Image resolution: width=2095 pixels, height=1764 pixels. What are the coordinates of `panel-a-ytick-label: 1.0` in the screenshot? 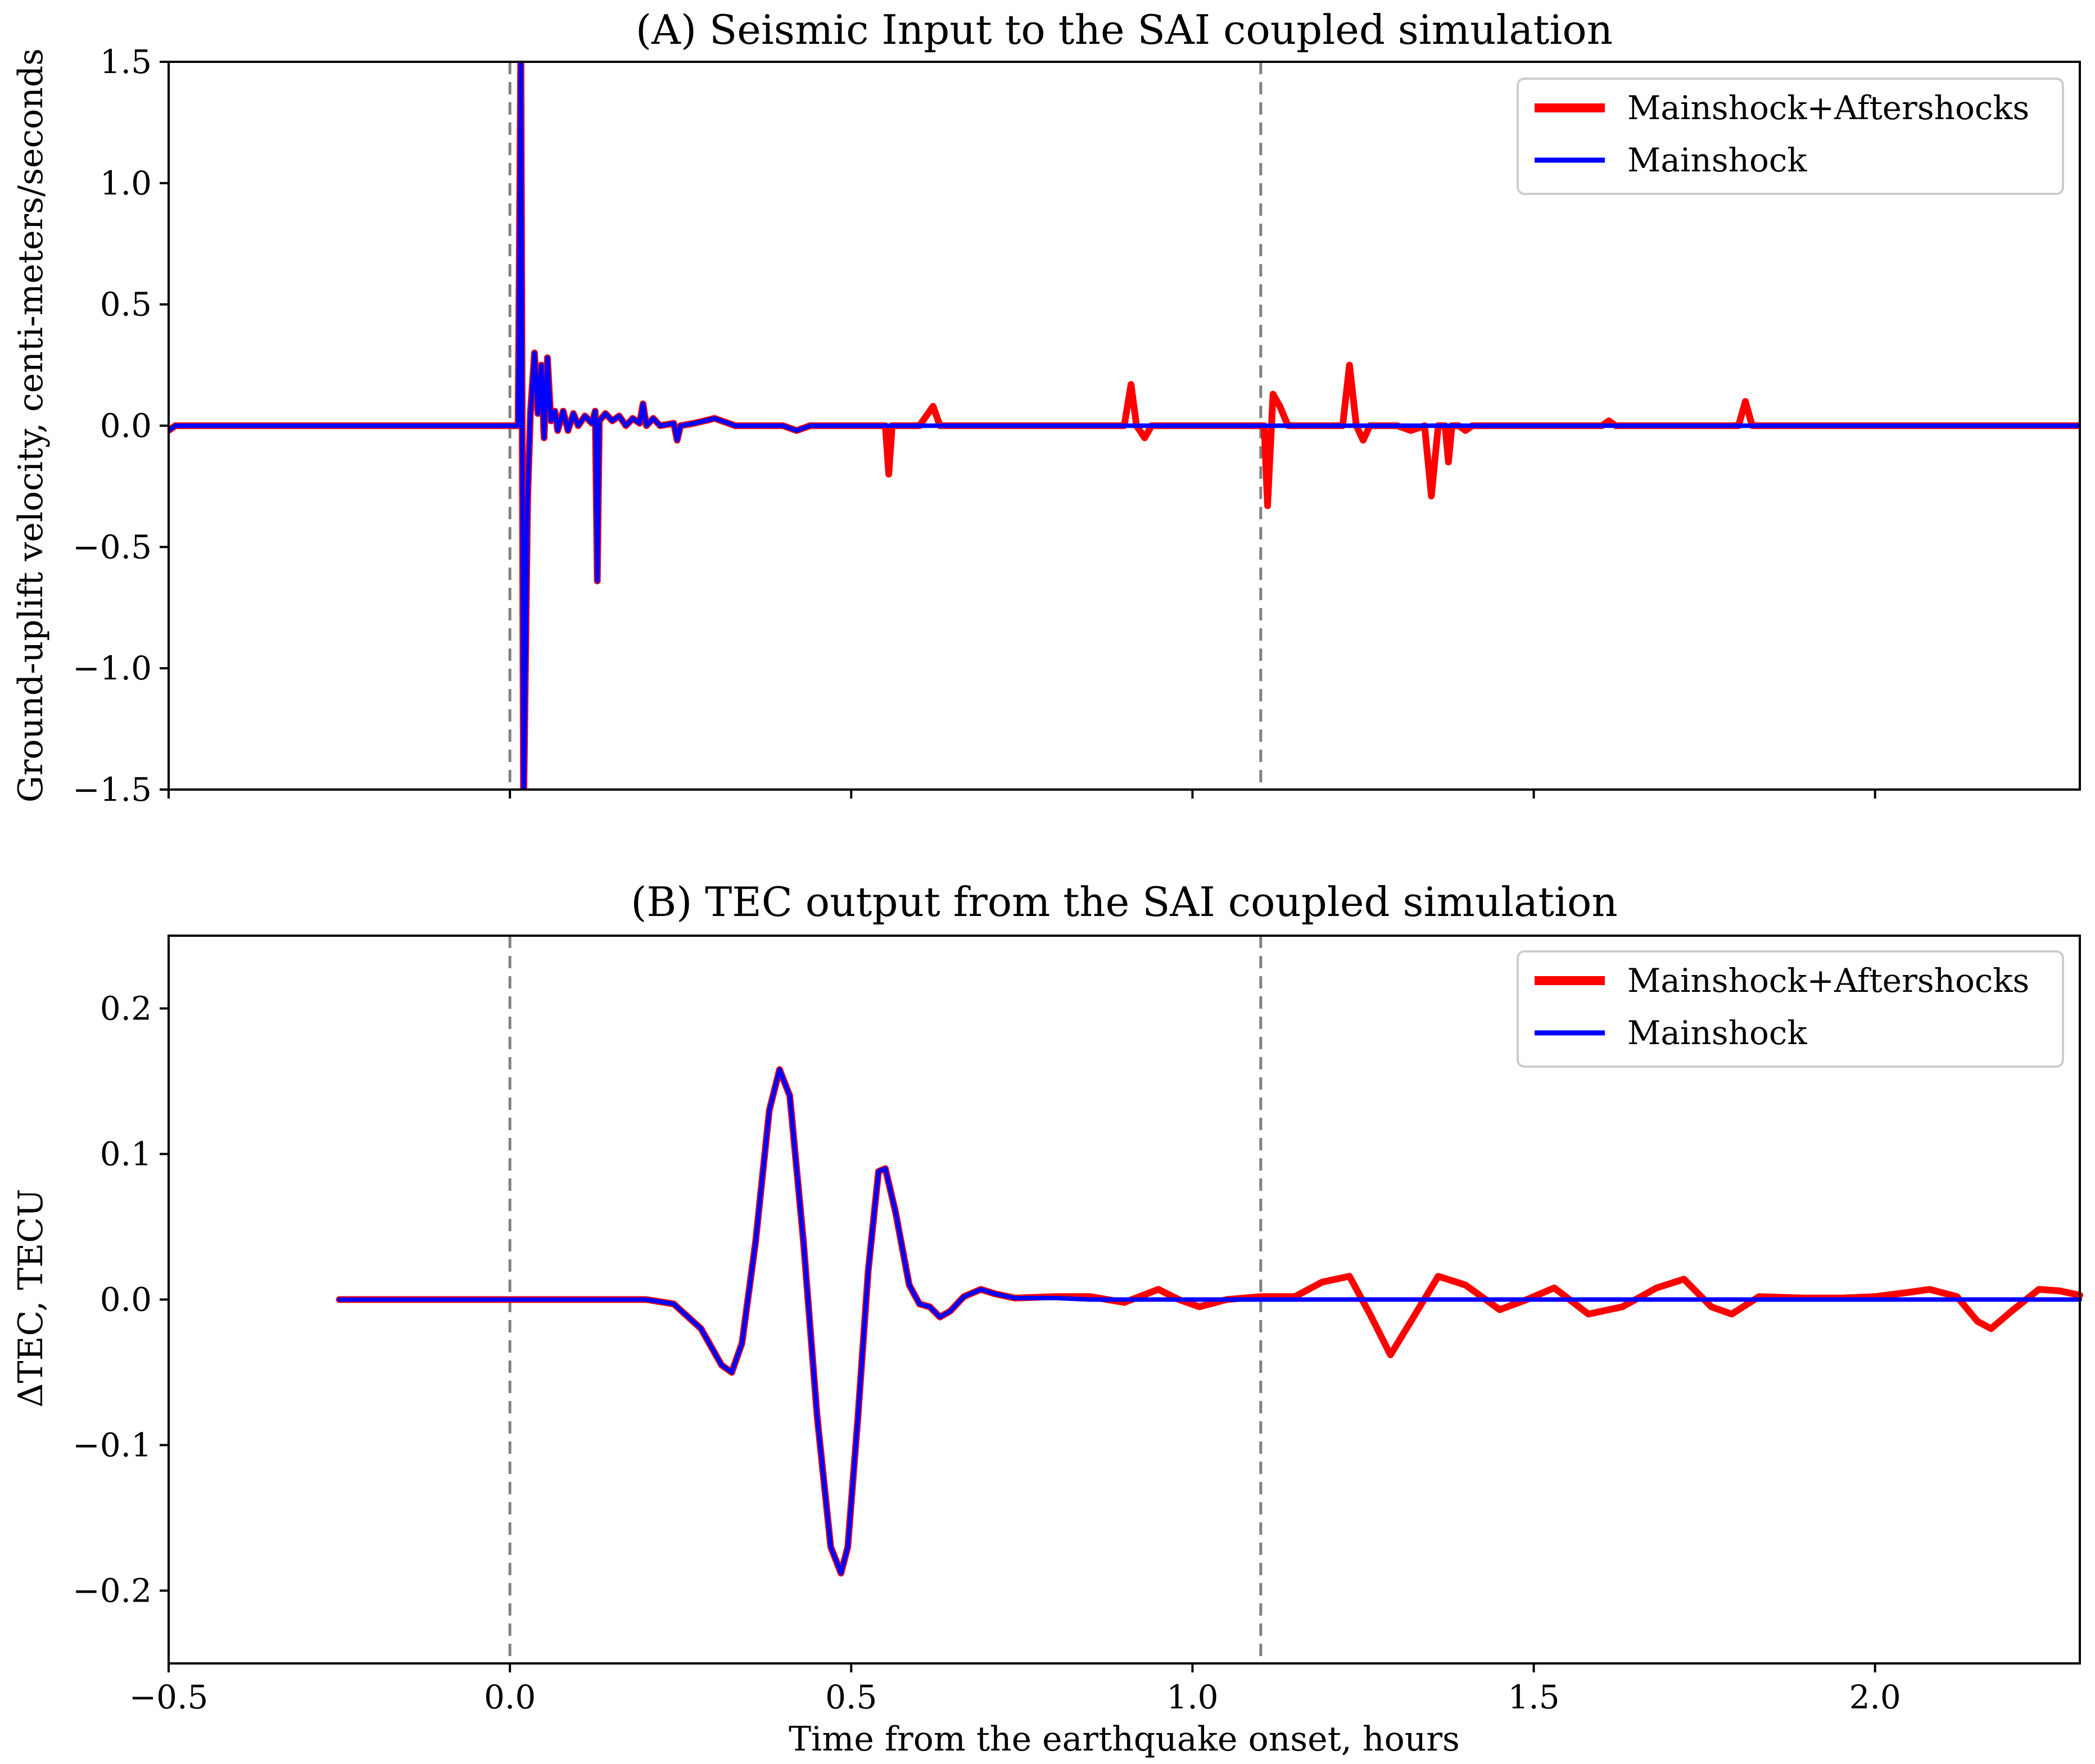 It's located at (126, 183).